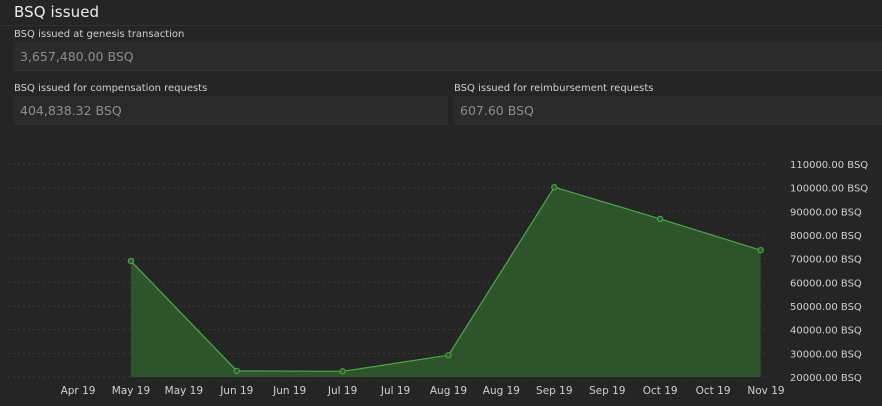 The image size is (882, 406). Describe the element at coordinates (826, 236) in the screenshot. I see `y-tick-label: 80000.00 BSQ` at that location.